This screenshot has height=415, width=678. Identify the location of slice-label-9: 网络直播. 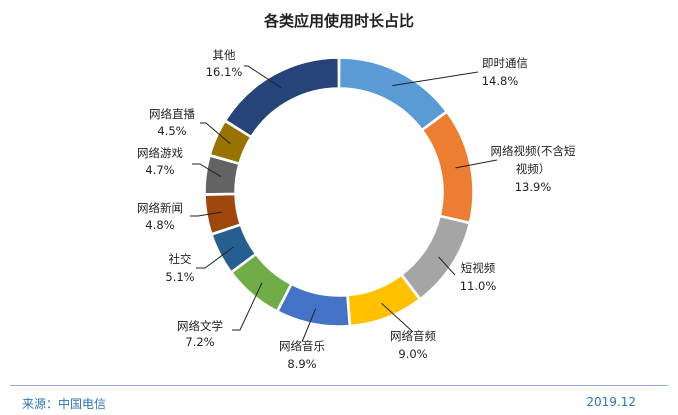
(172, 114).